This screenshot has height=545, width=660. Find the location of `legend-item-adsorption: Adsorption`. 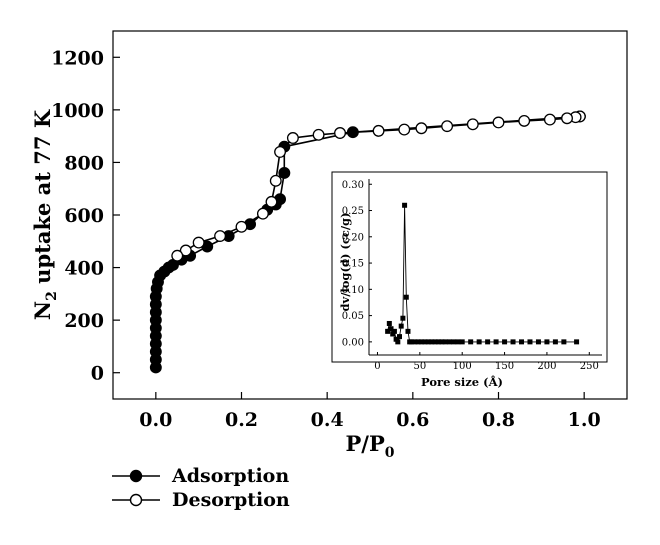

legend-item-adsorption: Adsorption is located at coordinates (200, 476).